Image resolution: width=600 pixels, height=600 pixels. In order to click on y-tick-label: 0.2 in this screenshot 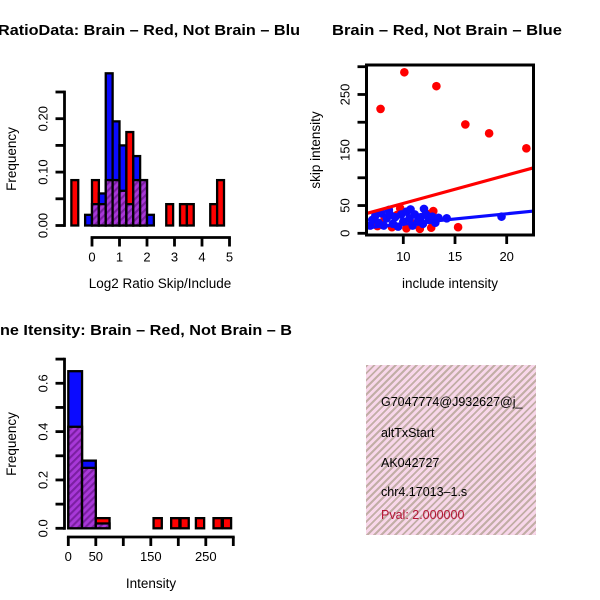, I will do `click(43, 480)`.